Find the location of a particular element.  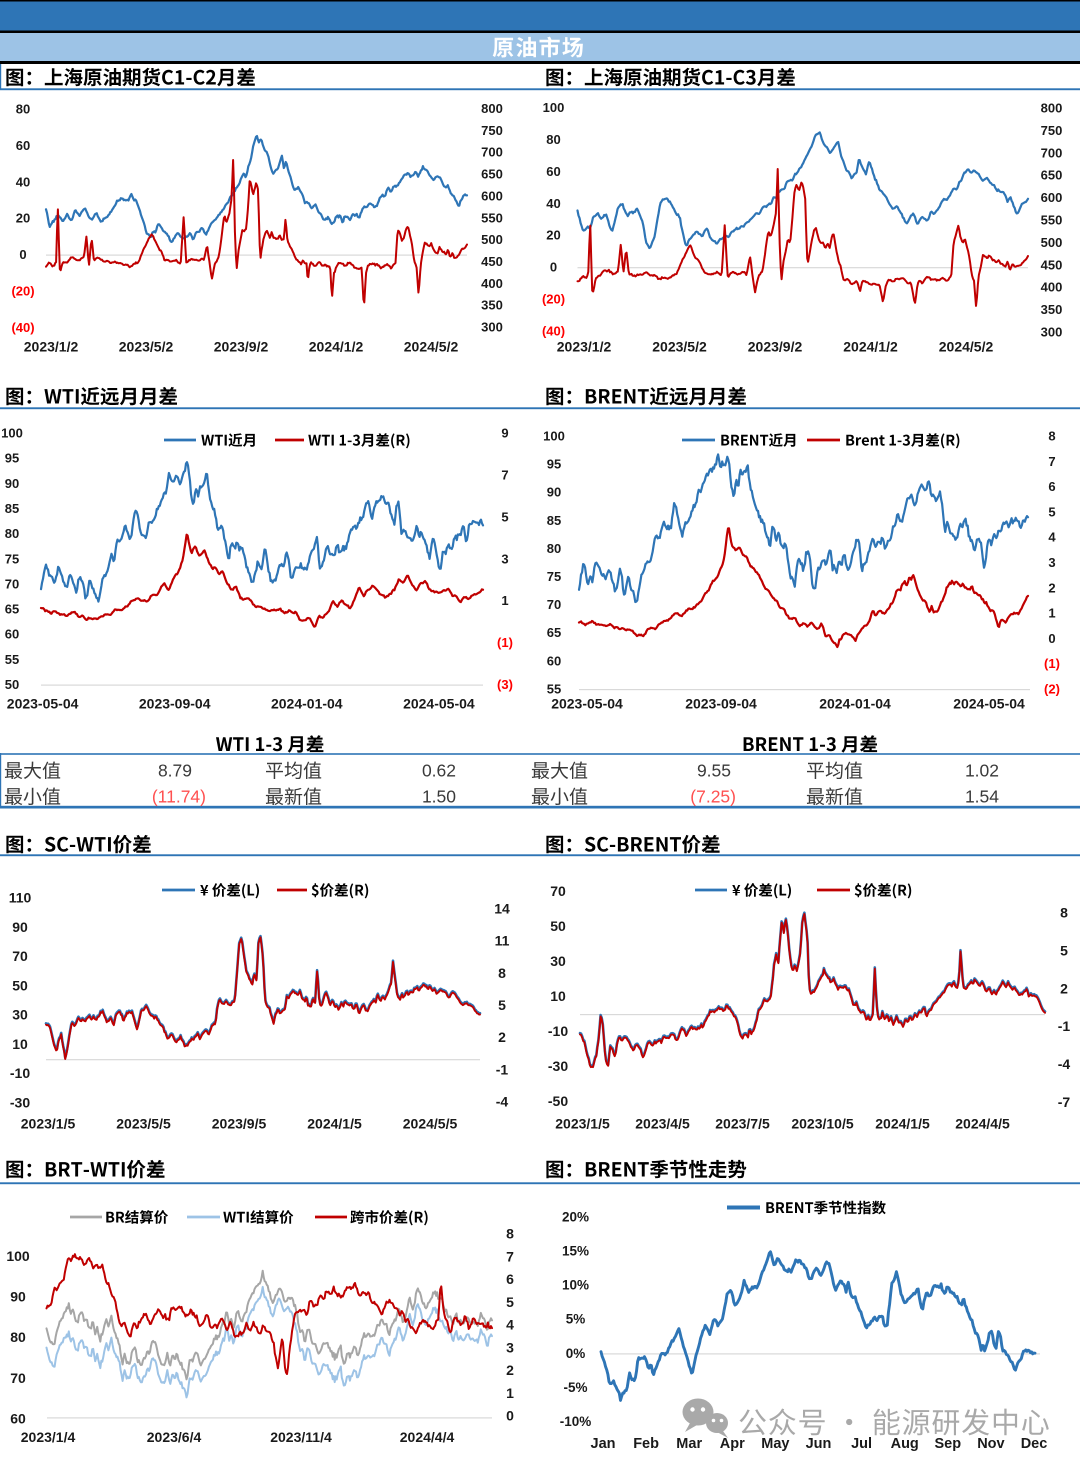

svg-text: 2023/5/2 is located at coordinates (146, 347).